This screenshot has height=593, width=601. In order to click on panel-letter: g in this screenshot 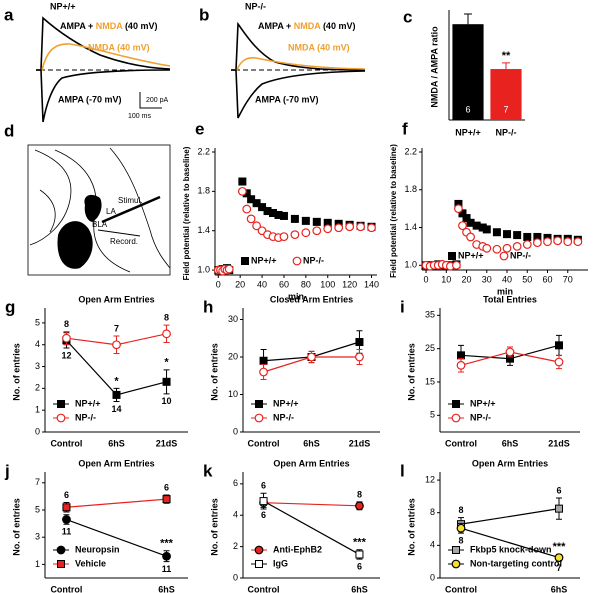, I will do `click(10, 306)`.